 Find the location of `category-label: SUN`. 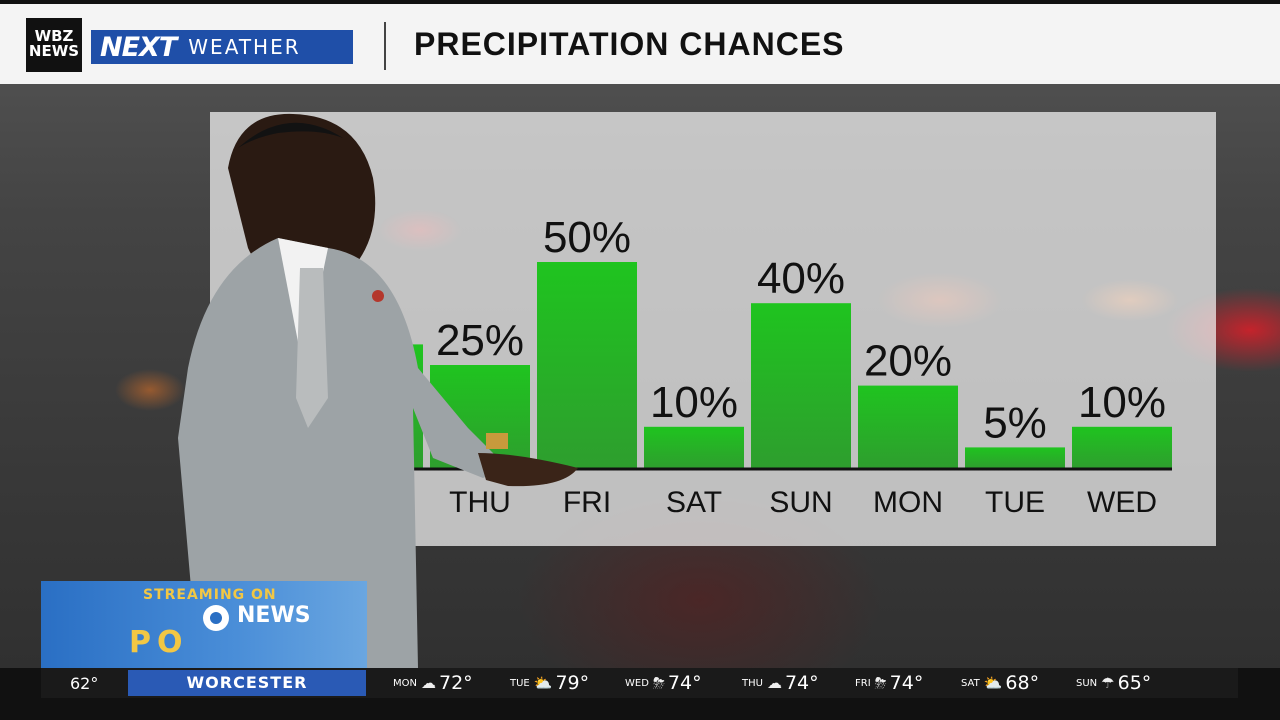

category-label: SUN is located at coordinates (800, 502).